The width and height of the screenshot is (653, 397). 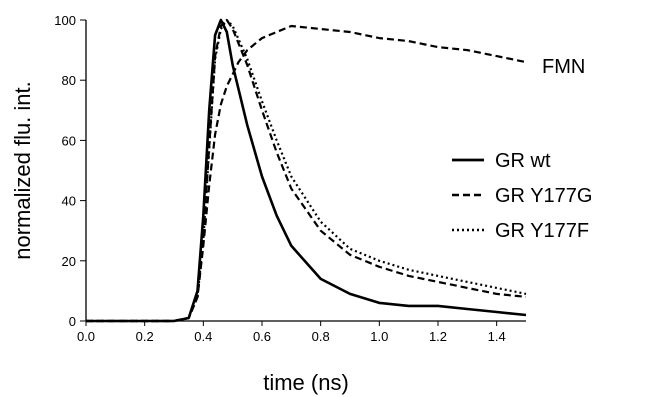 I want to click on x-tick-label: 0.2, so click(x=145, y=336).